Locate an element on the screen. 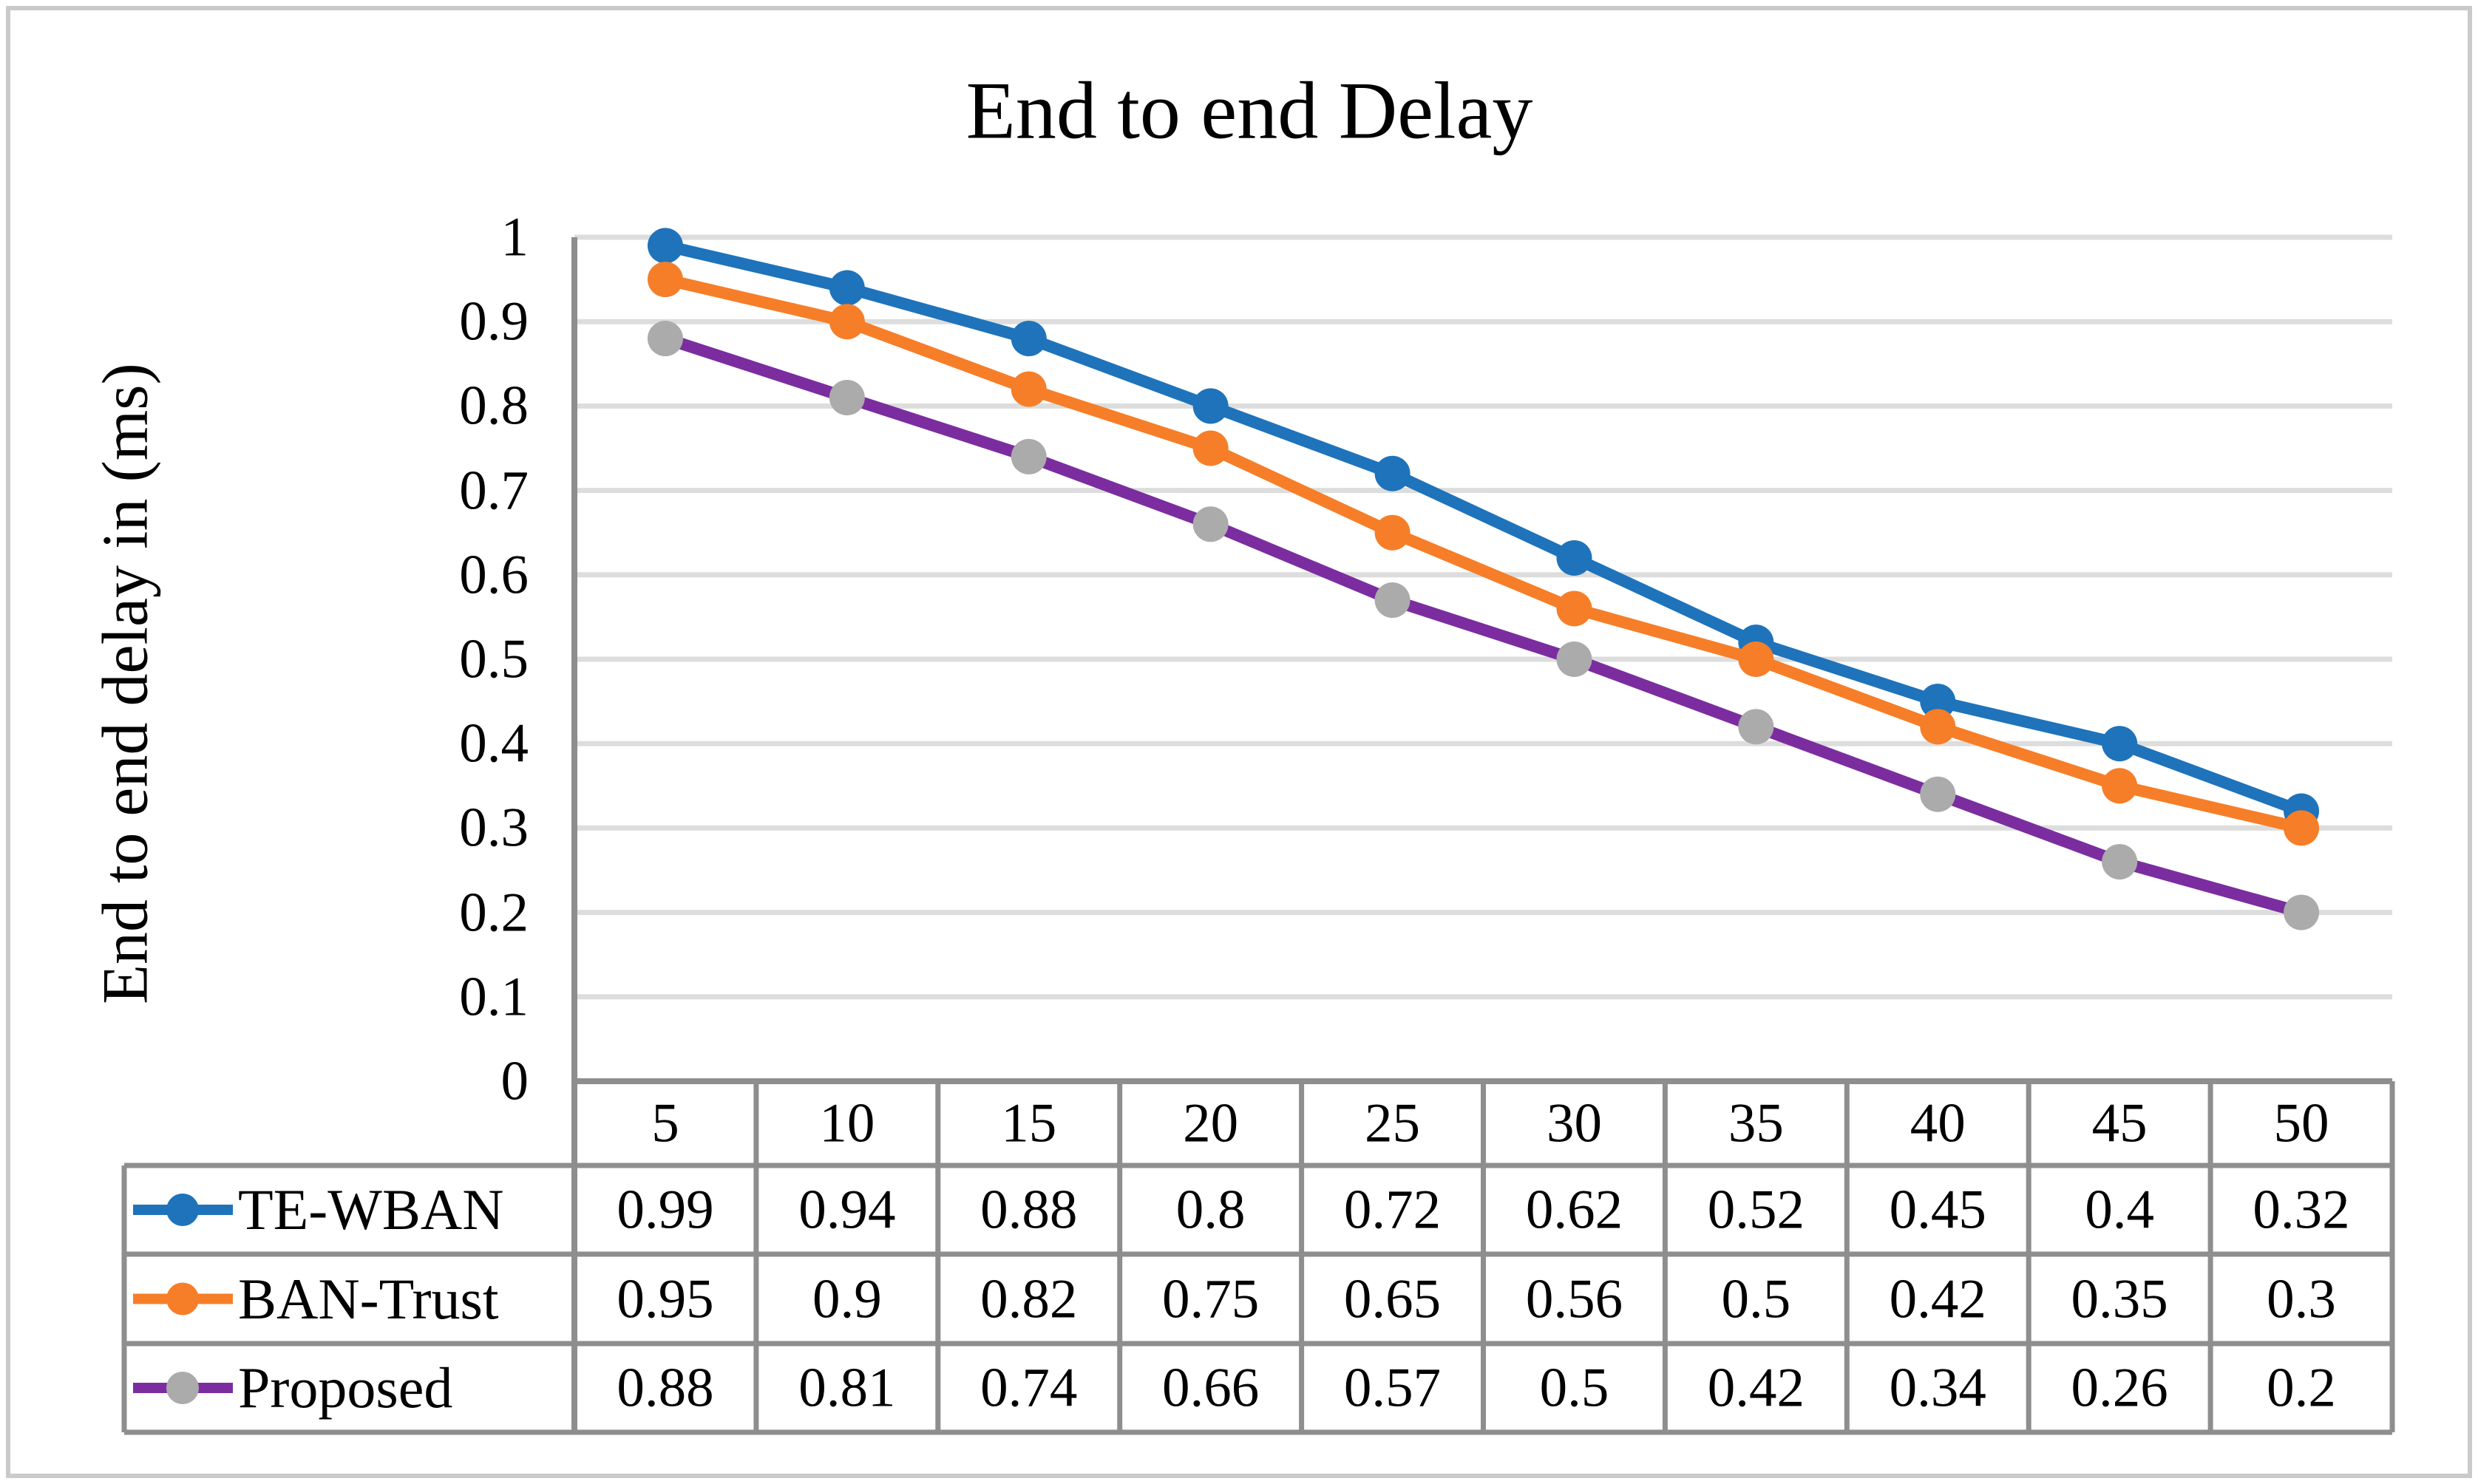 The width and height of the screenshot is (2478, 1484). table-value-cell: 0.66 is located at coordinates (1211, 1388).